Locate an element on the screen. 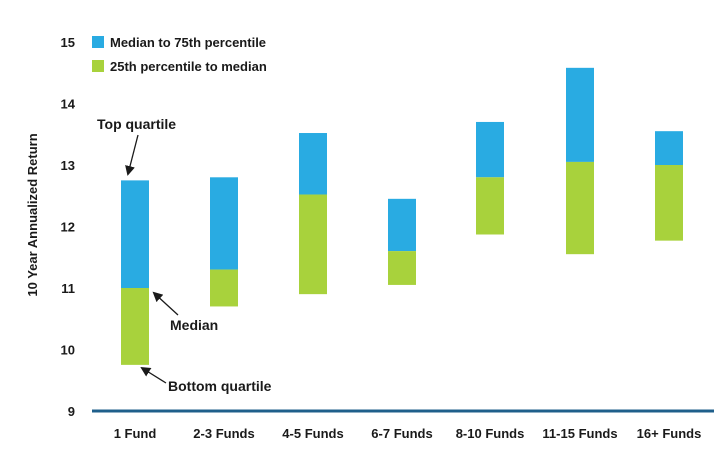  x-category-label-2: 2-3 Funds is located at coordinates (223, 433).